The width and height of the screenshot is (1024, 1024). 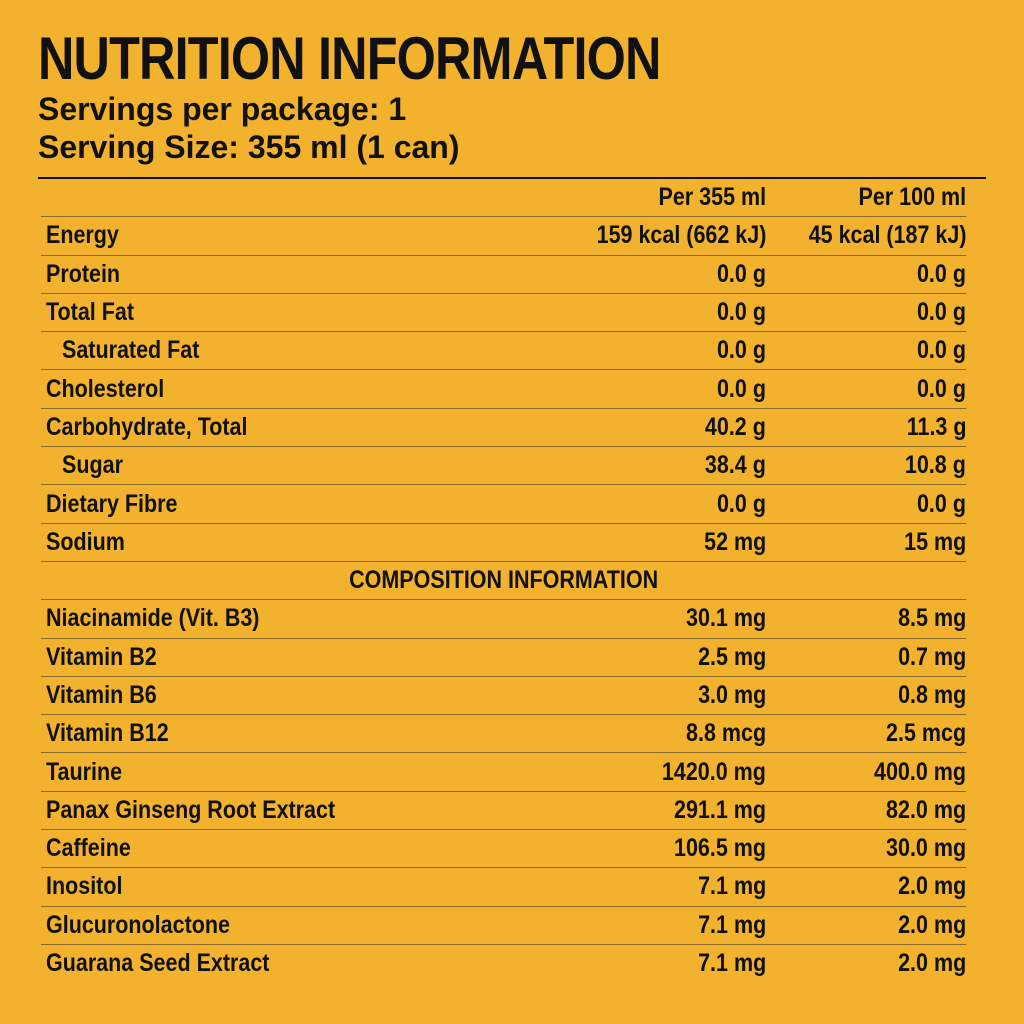 What do you see at coordinates (296, 236) in the screenshot?
I see `nutrient-name: Energy` at bounding box center [296, 236].